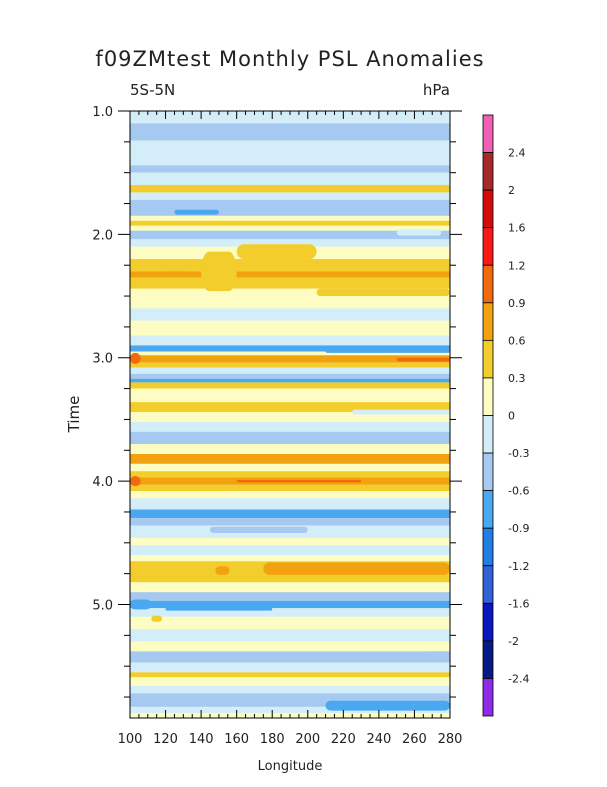 Image resolution: width=607 pixels, height=787 pixels. I want to click on x-tick-label: 200, so click(307, 739).